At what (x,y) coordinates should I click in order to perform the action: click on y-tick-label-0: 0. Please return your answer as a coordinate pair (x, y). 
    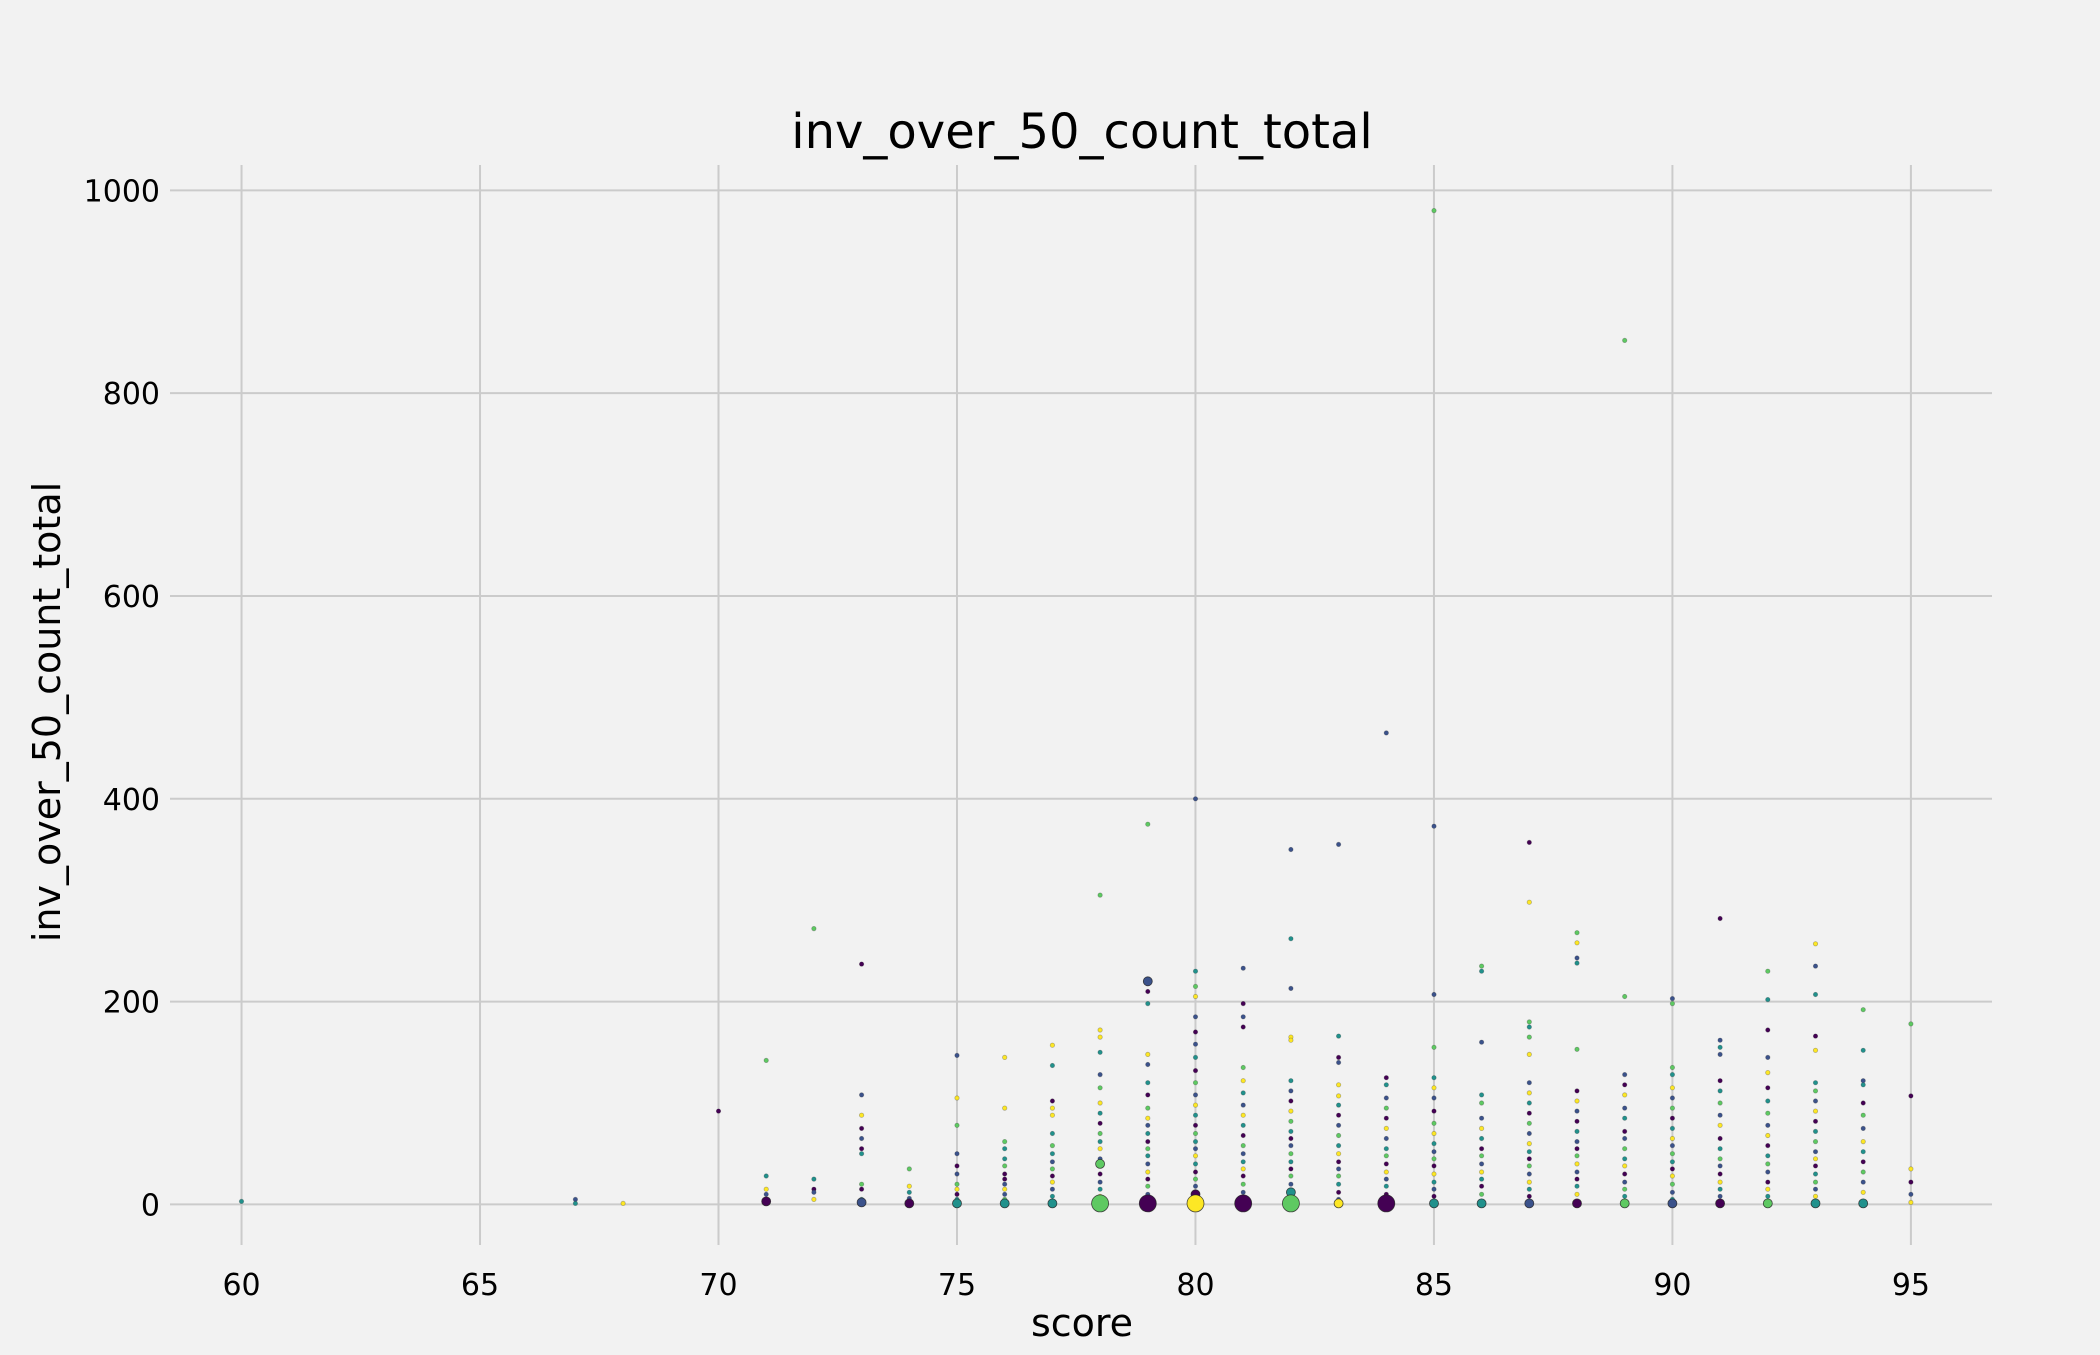
    Looking at the image, I should click on (150, 1205).